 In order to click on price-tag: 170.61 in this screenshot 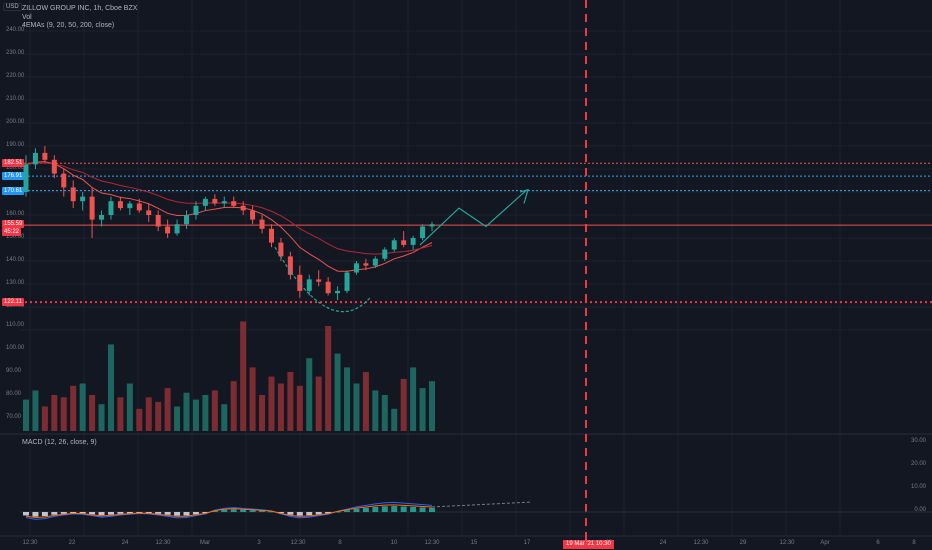, I will do `click(13, 190)`.